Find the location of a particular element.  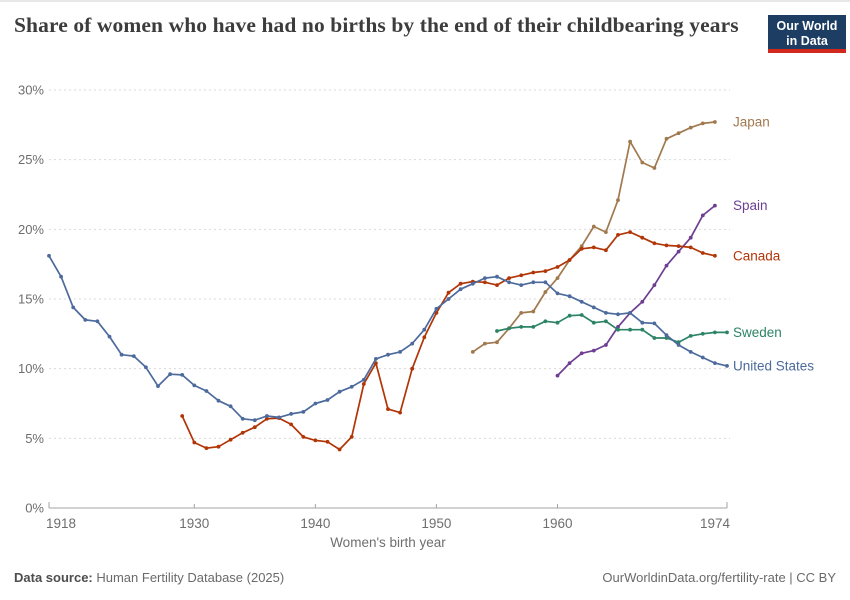

x-tick-label: 1918 is located at coordinates (61, 523).